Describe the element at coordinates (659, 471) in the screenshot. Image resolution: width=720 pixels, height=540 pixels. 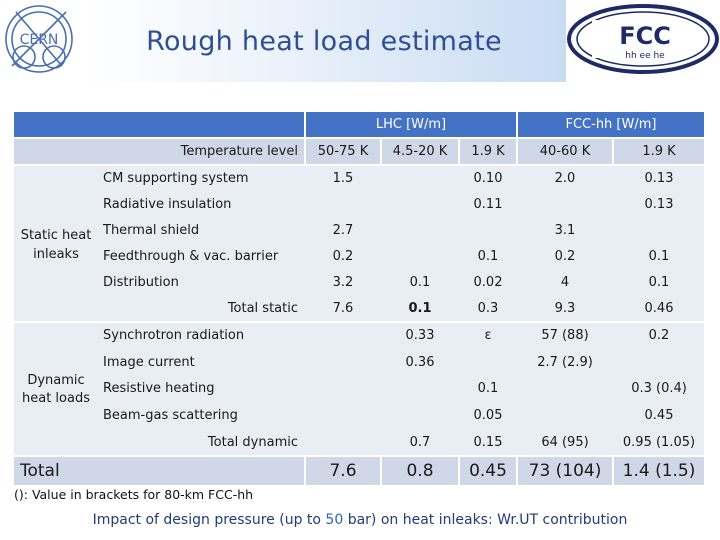
I see `cell-total-c5: 1.4 (1.5)` at that location.